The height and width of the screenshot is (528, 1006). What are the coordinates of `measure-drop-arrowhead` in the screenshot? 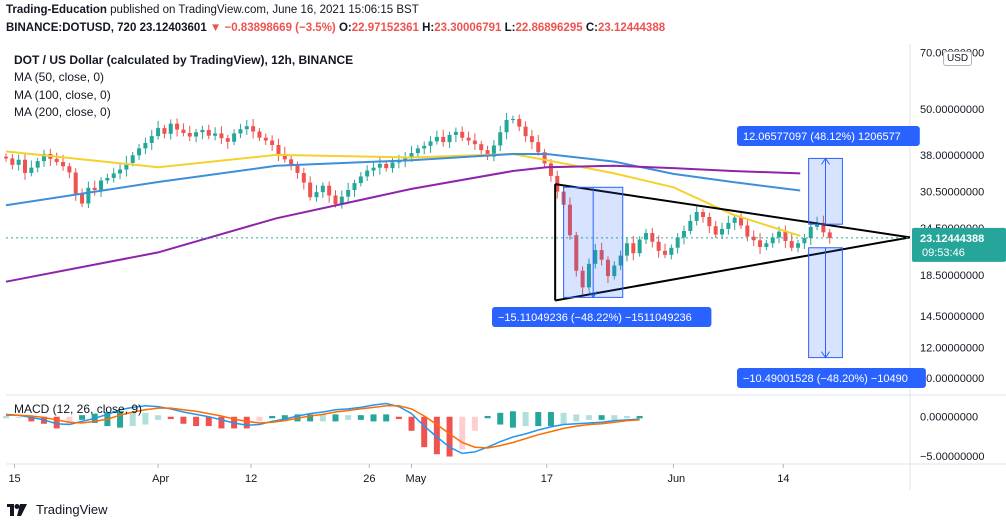 It's located at (593, 295).